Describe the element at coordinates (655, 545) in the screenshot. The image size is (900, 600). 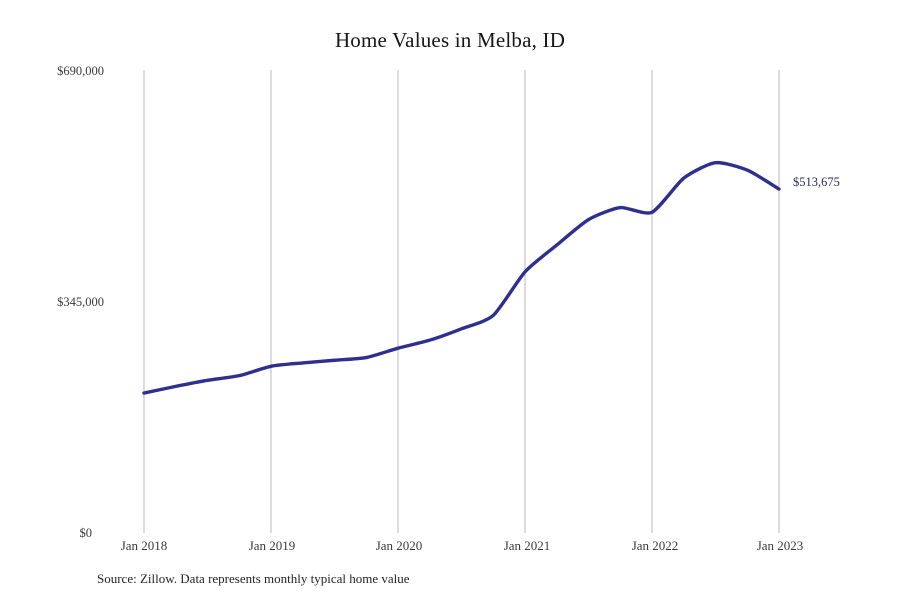
I see `x-axis-tick-jan-2022: Jan 2022` at that location.